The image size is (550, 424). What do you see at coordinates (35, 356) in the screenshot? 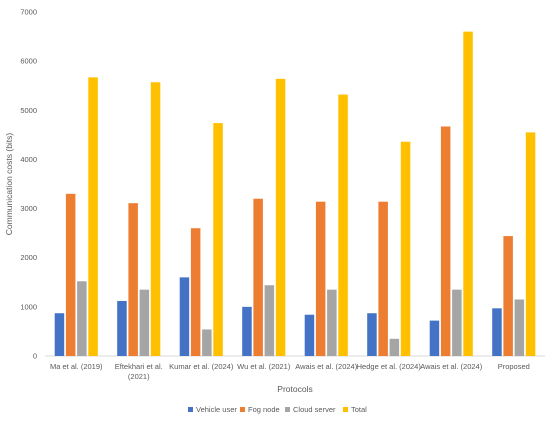
I see `y-tick-label: 0` at bounding box center [35, 356].